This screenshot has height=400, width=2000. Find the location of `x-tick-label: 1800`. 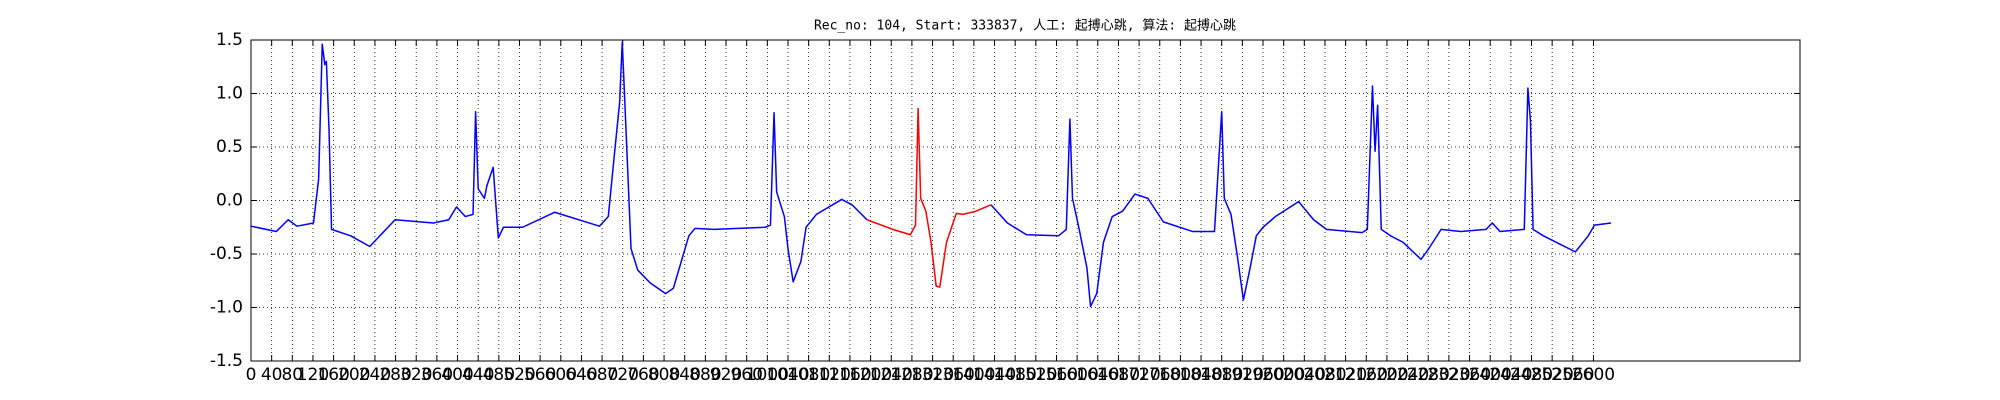

x-tick-label: 1800 is located at coordinates (1180, 375).